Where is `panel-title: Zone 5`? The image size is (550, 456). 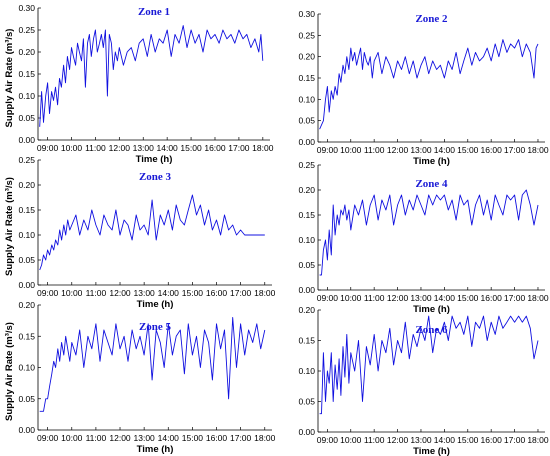 panel-title: Zone 5 is located at coordinates (155, 327).